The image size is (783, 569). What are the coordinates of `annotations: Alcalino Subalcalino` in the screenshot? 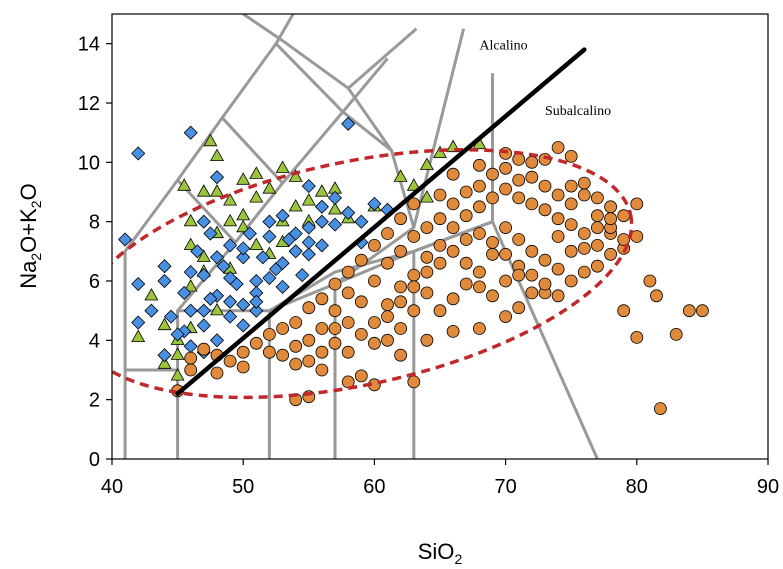 It's located at (545, 79).